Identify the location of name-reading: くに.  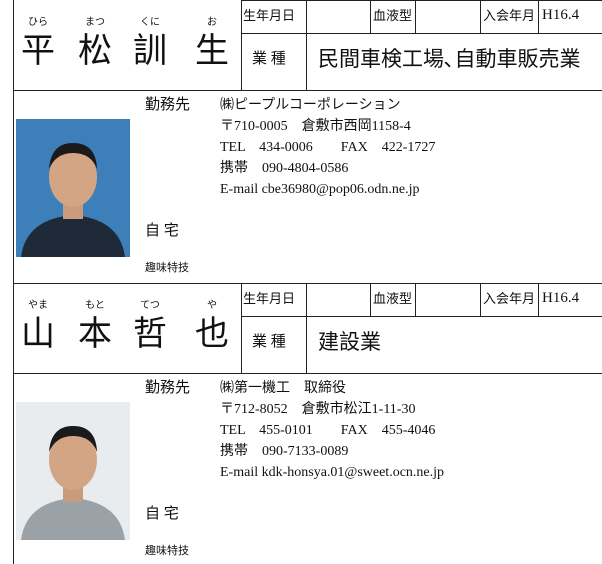
(150, 22).